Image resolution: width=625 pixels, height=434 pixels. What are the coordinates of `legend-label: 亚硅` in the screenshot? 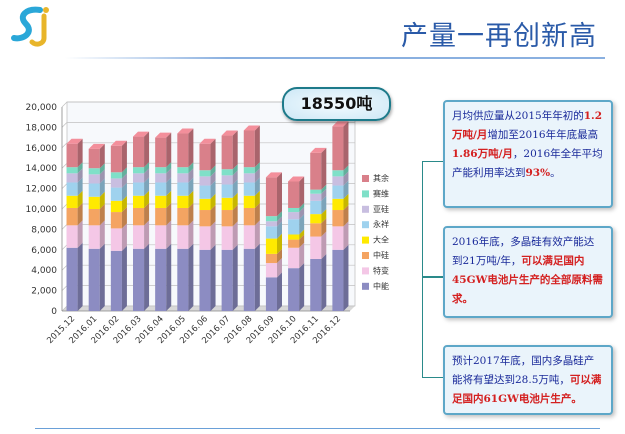 It's located at (381, 209).